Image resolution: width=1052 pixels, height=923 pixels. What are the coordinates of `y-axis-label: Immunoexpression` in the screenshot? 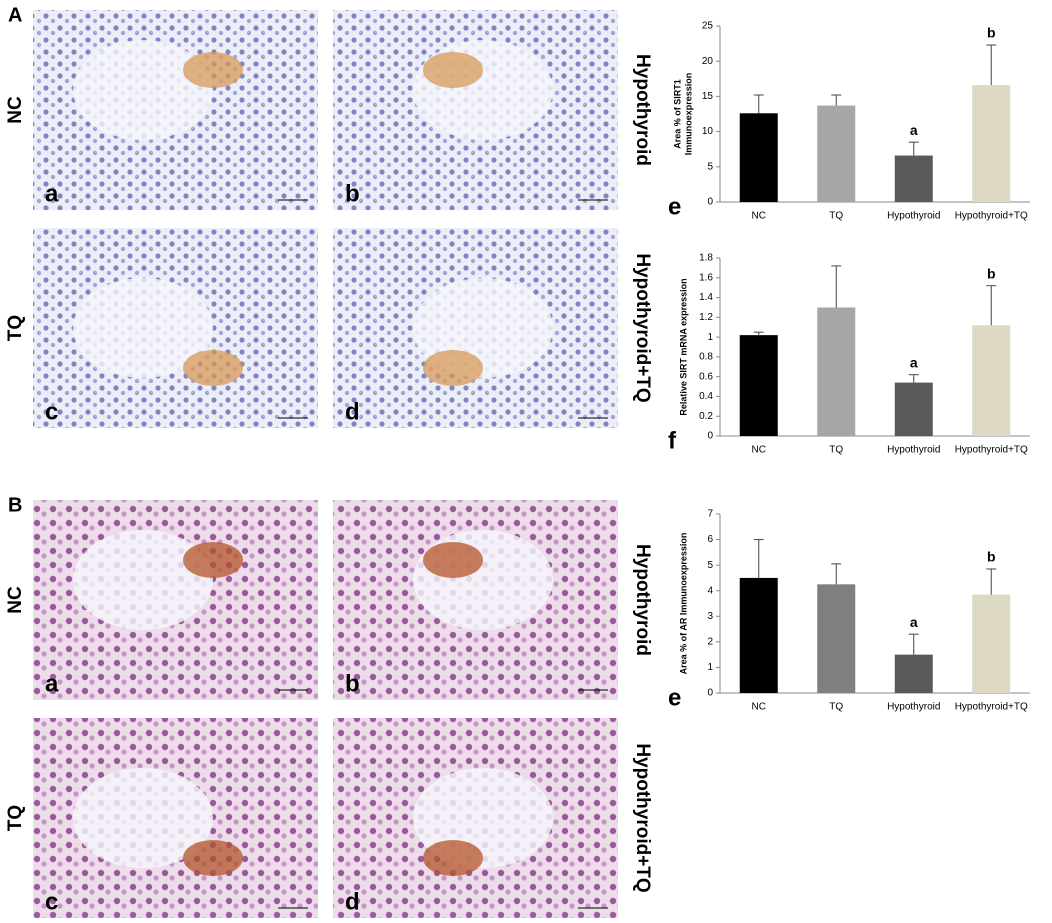 It's located at (688, 114).